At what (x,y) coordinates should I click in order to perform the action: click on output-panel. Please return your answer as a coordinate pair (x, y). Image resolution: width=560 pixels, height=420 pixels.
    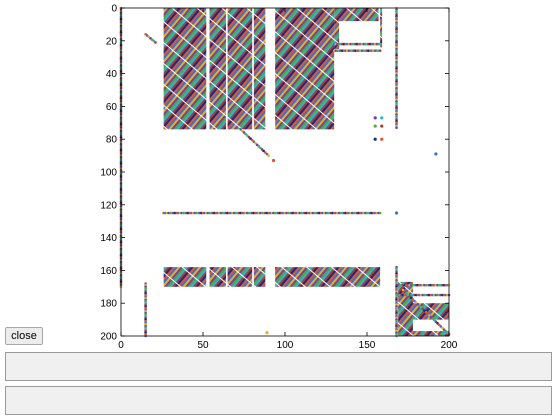
    Looking at the image, I should click on (278, 366).